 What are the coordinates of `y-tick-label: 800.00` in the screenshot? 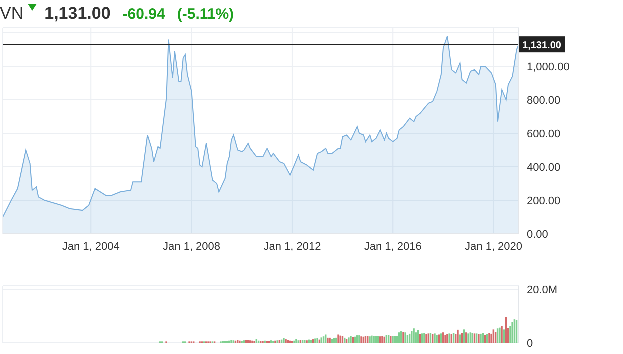 It's located at (544, 100).